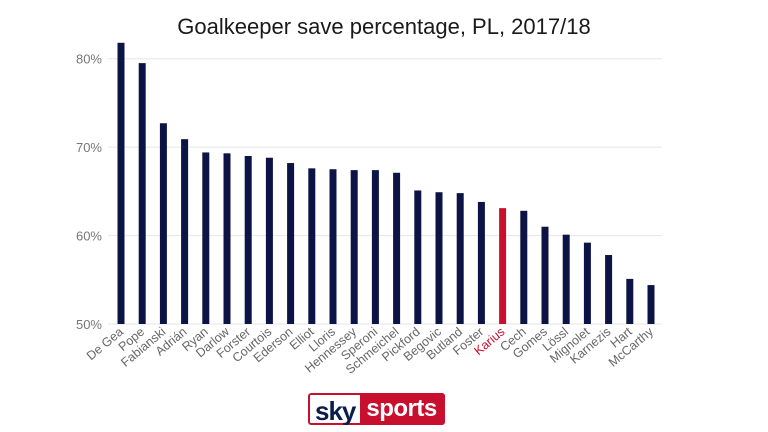 This screenshot has height=432, width=768. What do you see at coordinates (587, 283) in the screenshot?
I see `bar-mignolet` at bounding box center [587, 283].